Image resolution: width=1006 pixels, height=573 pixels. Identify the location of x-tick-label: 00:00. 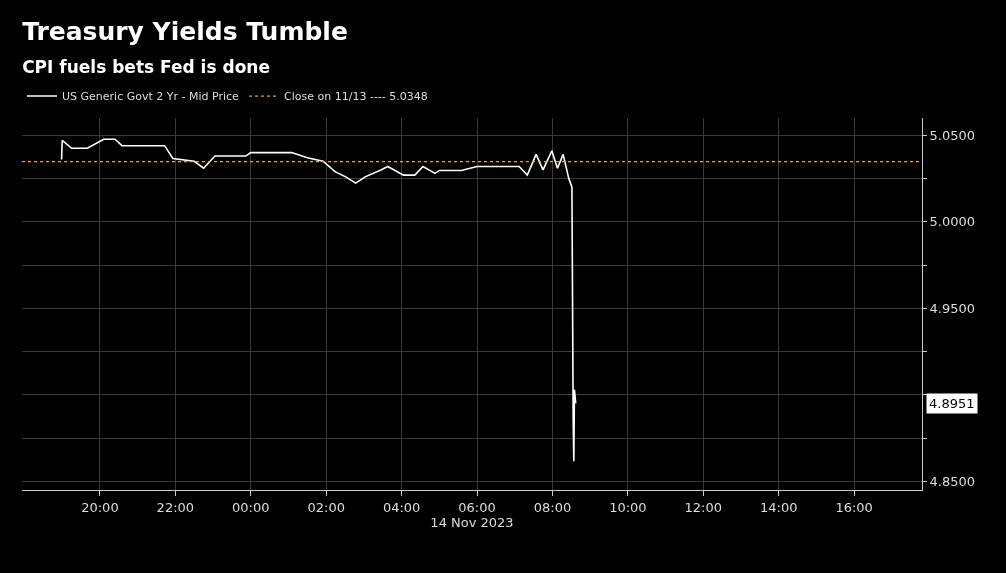
(251, 507).